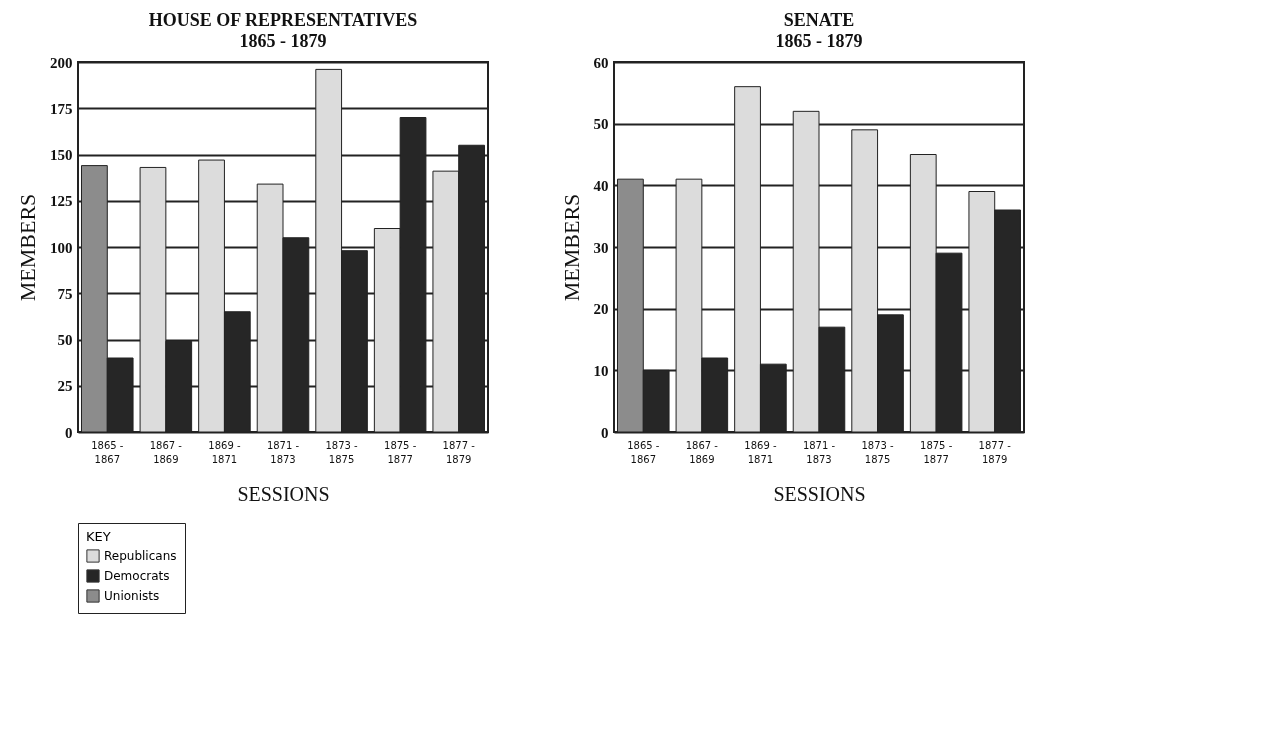  I want to click on y-tick-label: 175, so click(61, 108).